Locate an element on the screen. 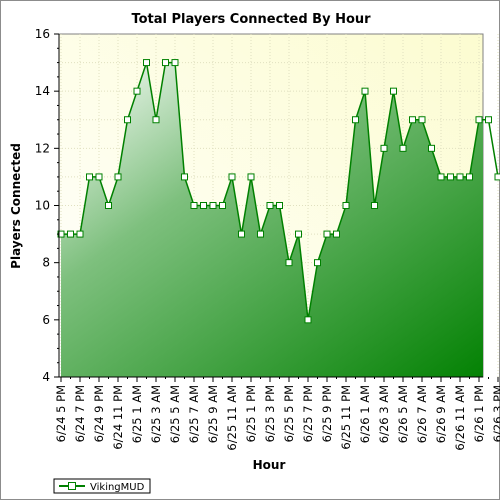 This screenshot has width=500, height=501. x-tick-label: 6/26 1 PM is located at coordinates (479, 413).